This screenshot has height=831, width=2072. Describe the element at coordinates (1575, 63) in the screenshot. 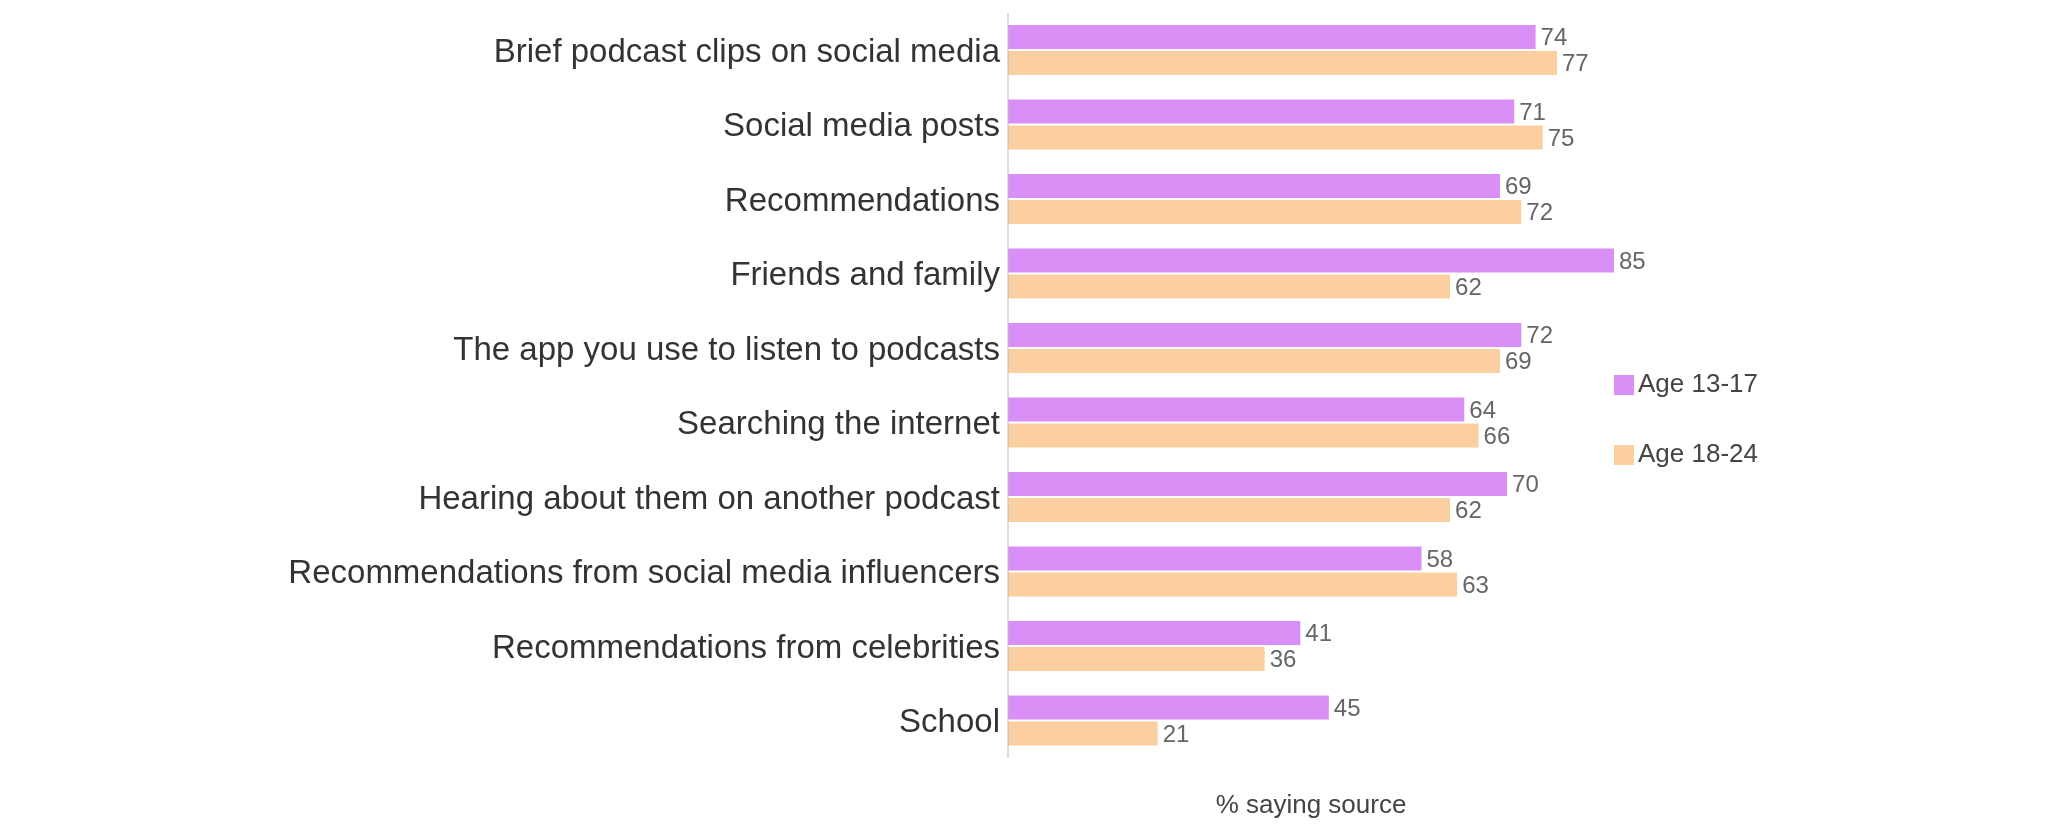

I see `data-label: 77` at that location.